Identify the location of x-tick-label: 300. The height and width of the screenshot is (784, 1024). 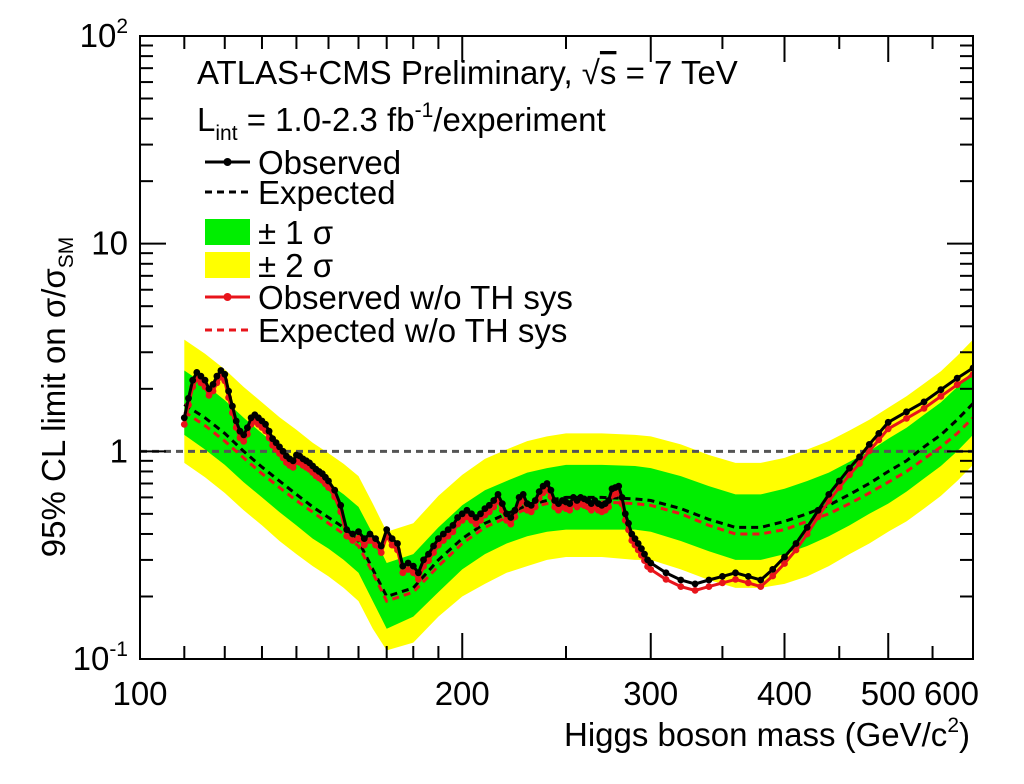
(650, 693).